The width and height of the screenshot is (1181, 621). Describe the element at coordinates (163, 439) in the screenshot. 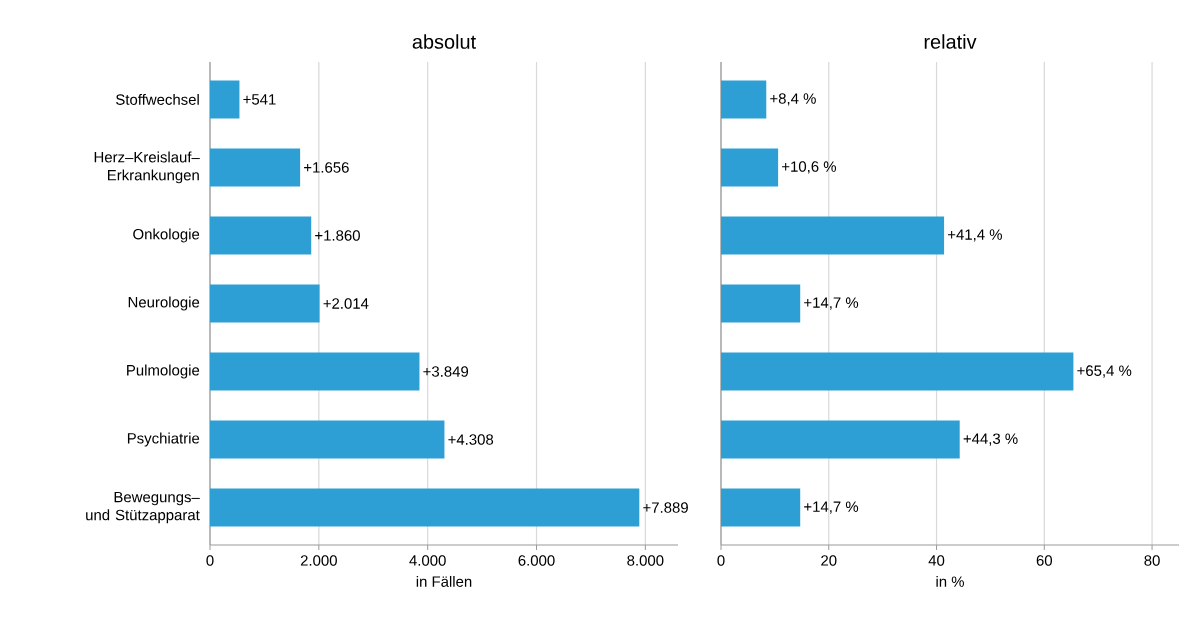

I see `y-tick-label: Psychiatrie` at that location.